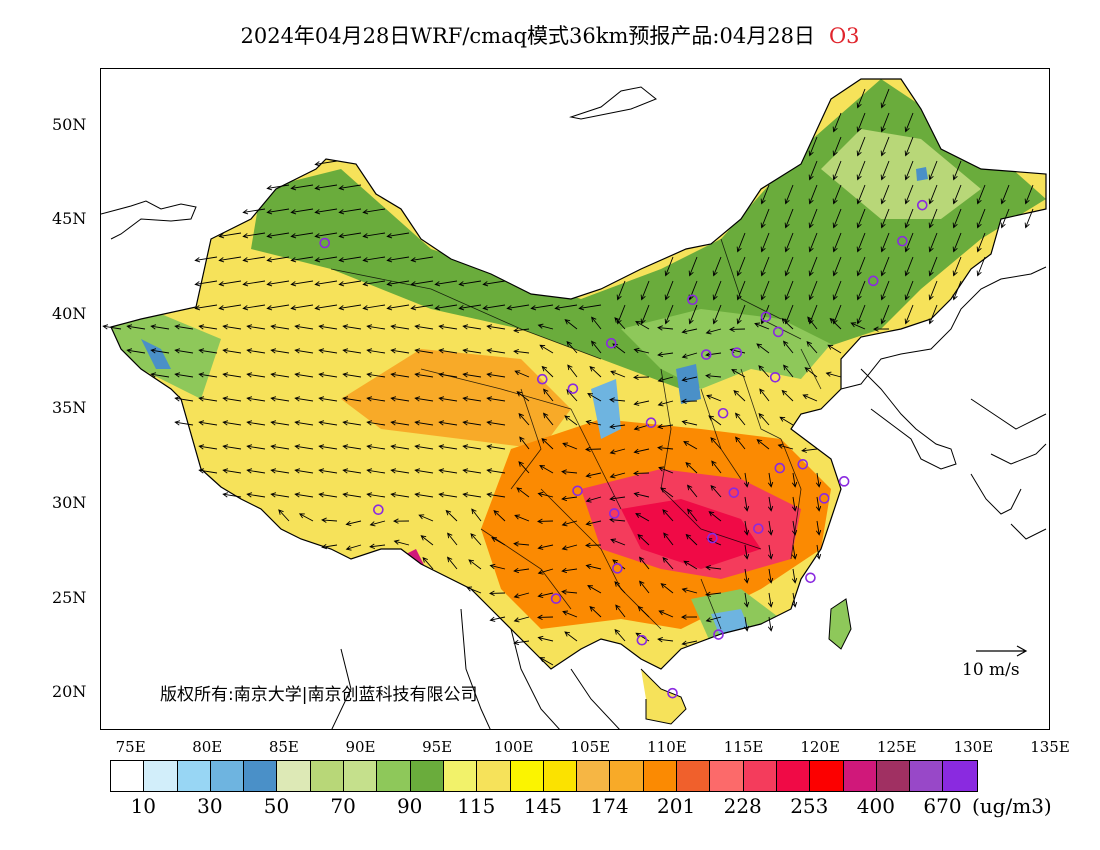  Describe the element at coordinates (550, 35) in the screenshot. I see `map-title: 2024年04月28日WRF/cmaq模式36km预报产品:04月28日 O3` at that location.